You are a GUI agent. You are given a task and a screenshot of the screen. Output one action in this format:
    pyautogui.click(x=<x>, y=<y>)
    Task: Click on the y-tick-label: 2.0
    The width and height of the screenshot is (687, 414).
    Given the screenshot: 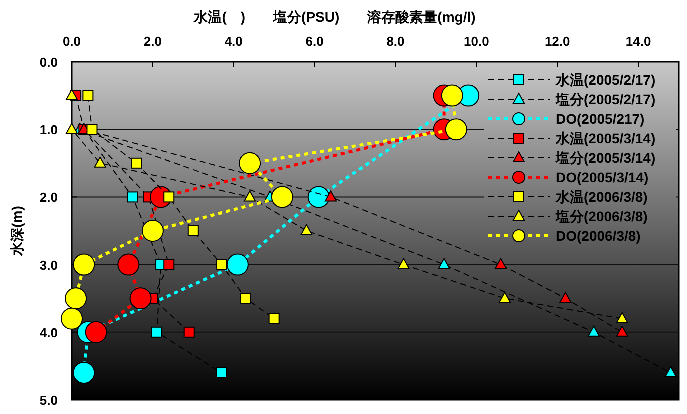 What is the action you would take?
    pyautogui.click(x=49, y=198)
    